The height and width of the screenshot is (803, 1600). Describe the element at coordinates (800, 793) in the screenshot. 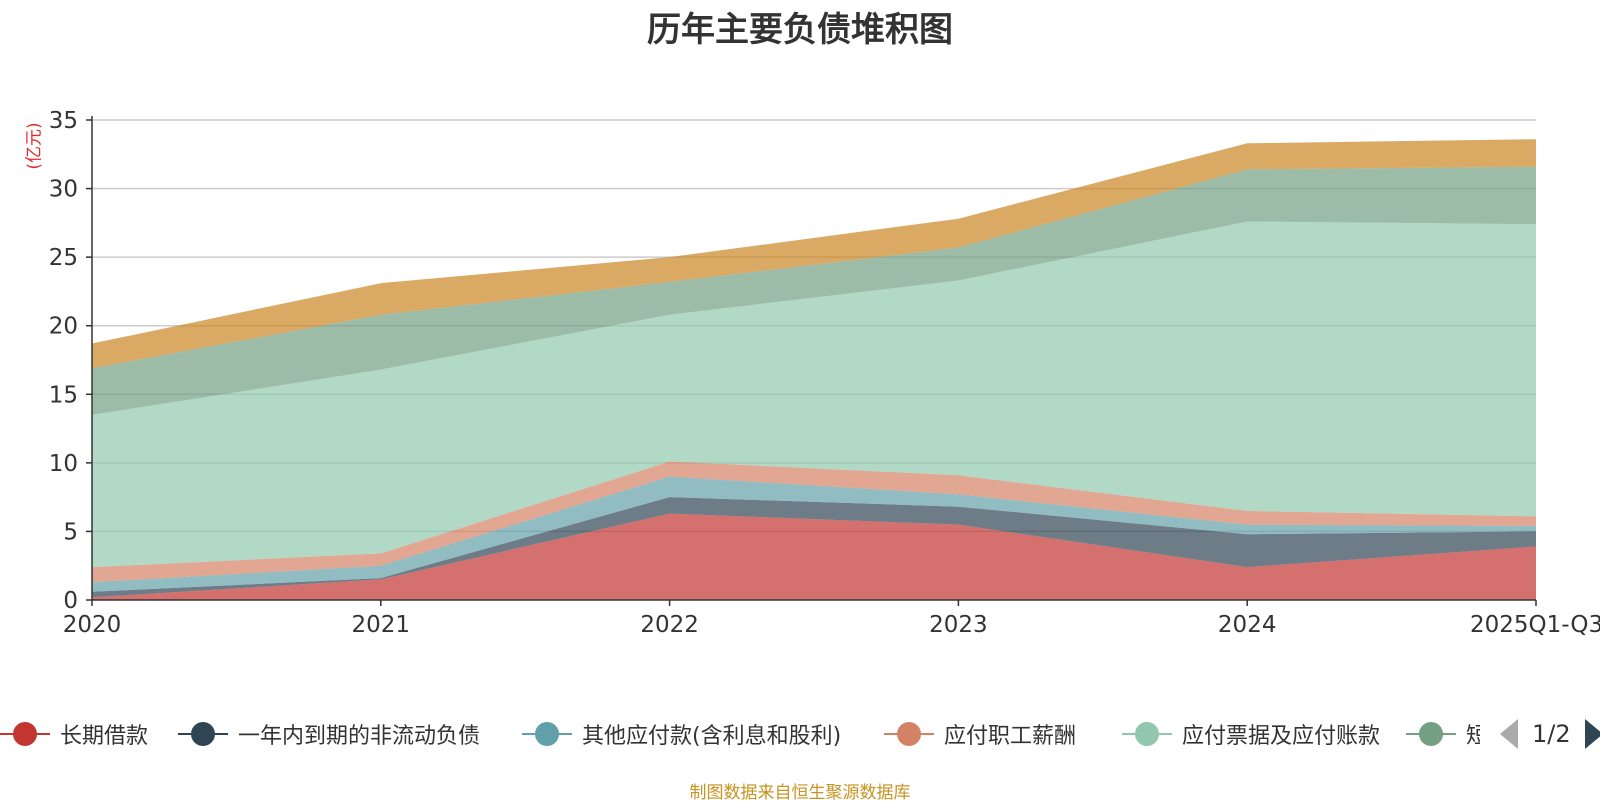

I see `source-note: 制图数据来自恒生聚源数据库` at that location.